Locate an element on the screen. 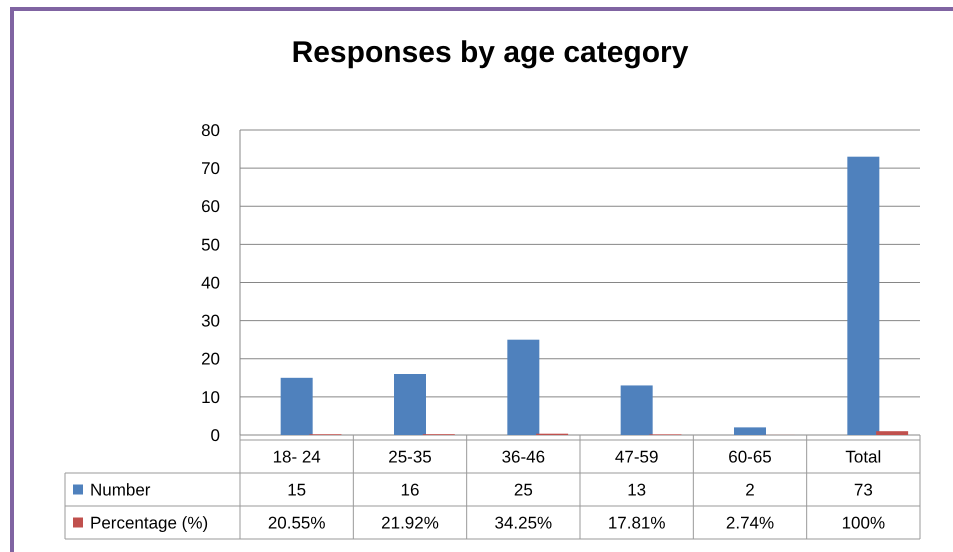 Image resolution: width=953 pixels, height=552 pixels. x-tick-label: 25-35 is located at coordinates (410, 456).